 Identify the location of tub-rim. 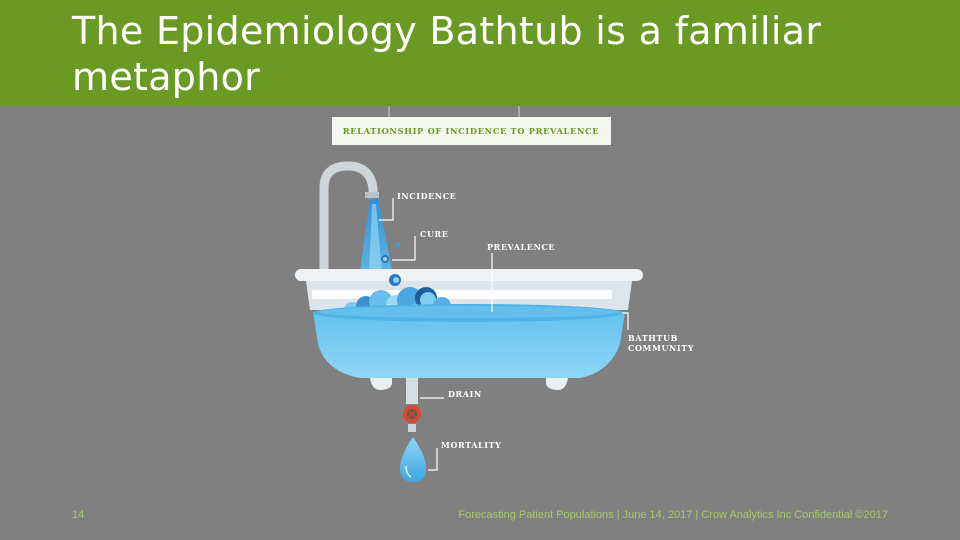
(469, 275).